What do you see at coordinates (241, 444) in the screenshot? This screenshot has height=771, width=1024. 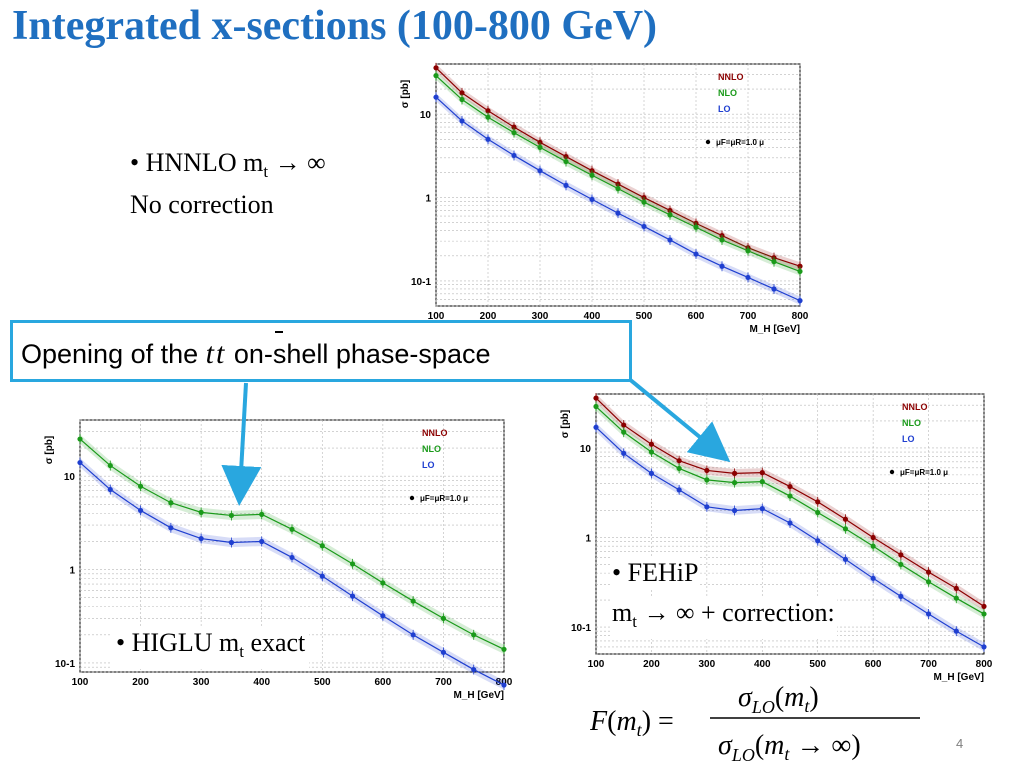 I see `arrow-to-higlu` at bounding box center [241, 444].